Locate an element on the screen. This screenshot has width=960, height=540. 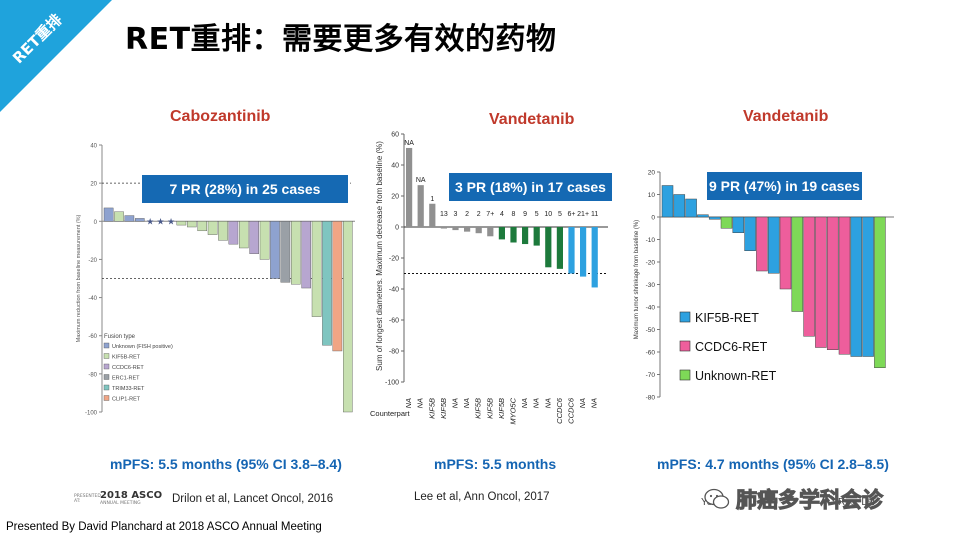
panel3-pr-badge: 9 PR (47%) in 19 cases is located at coordinates (784, 186).